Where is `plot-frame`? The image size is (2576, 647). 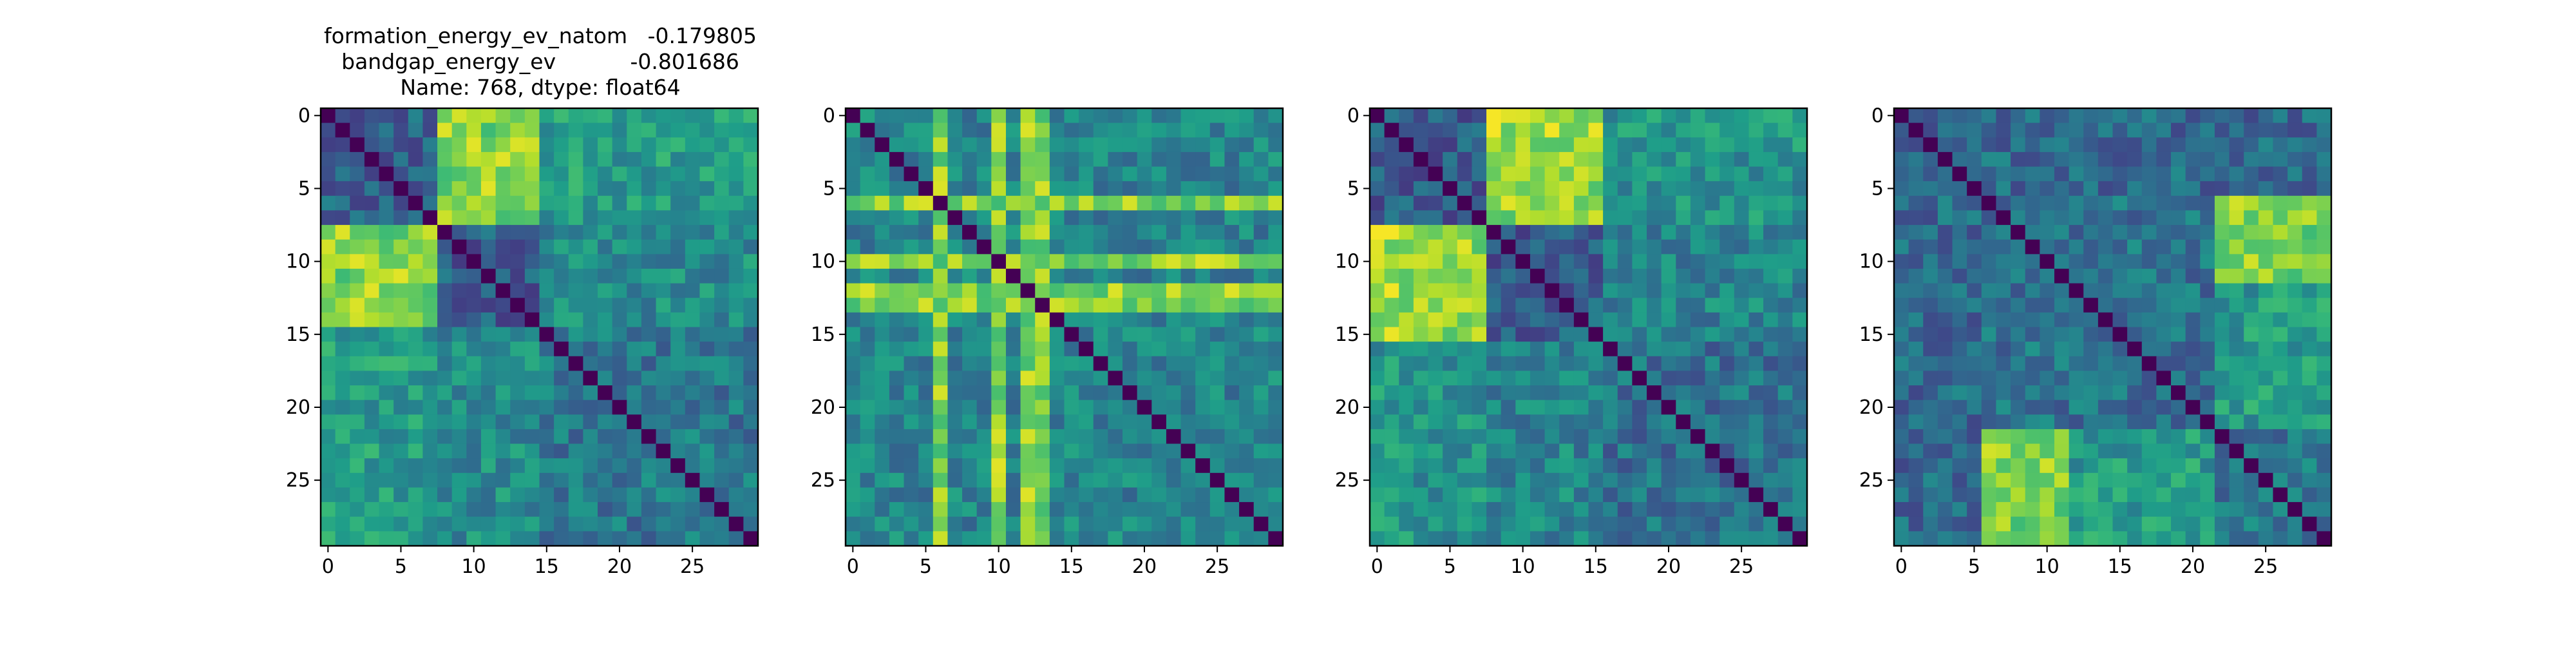 plot-frame is located at coordinates (2113, 327).